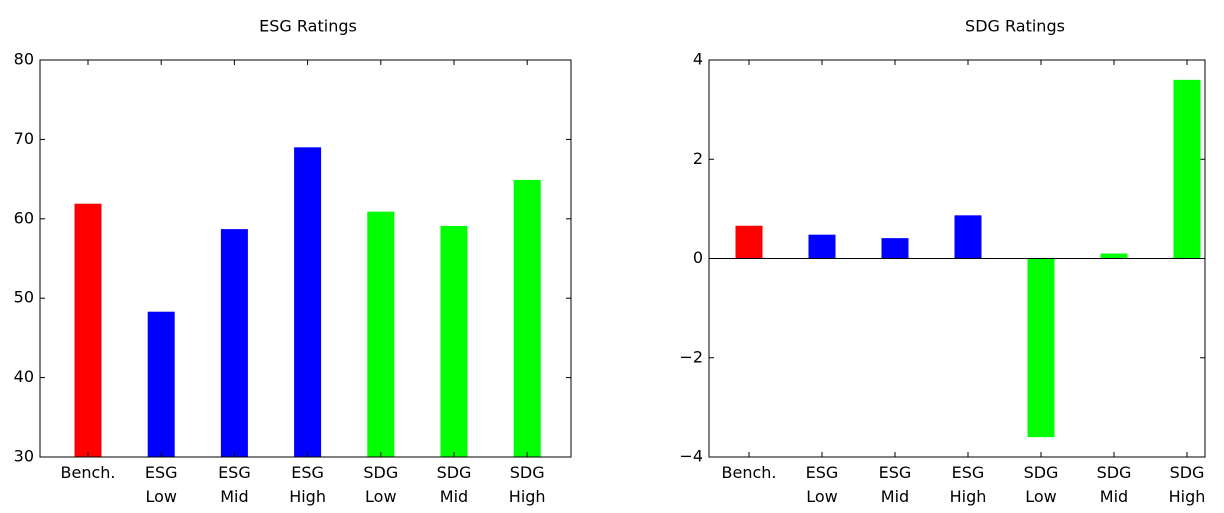 The width and height of the screenshot is (1224, 513). Describe the element at coordinates (24, 456) in the screenshot. I see `y-tick-label: 30` at that location.